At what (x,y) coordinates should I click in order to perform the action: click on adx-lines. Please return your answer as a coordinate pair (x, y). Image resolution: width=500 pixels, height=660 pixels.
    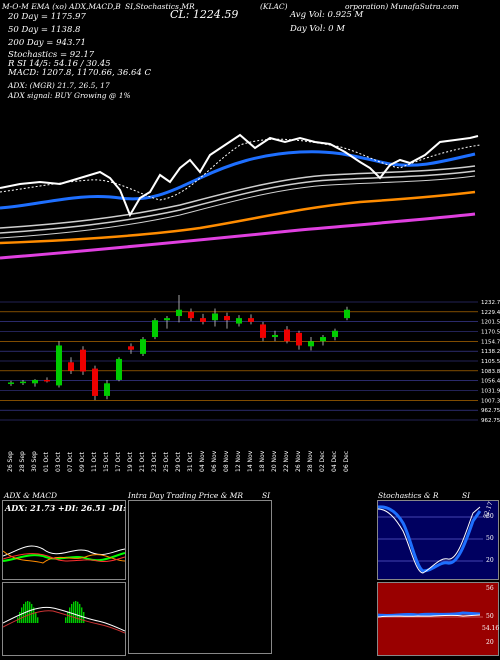
    Looking at the image, I should click on (64, 554).